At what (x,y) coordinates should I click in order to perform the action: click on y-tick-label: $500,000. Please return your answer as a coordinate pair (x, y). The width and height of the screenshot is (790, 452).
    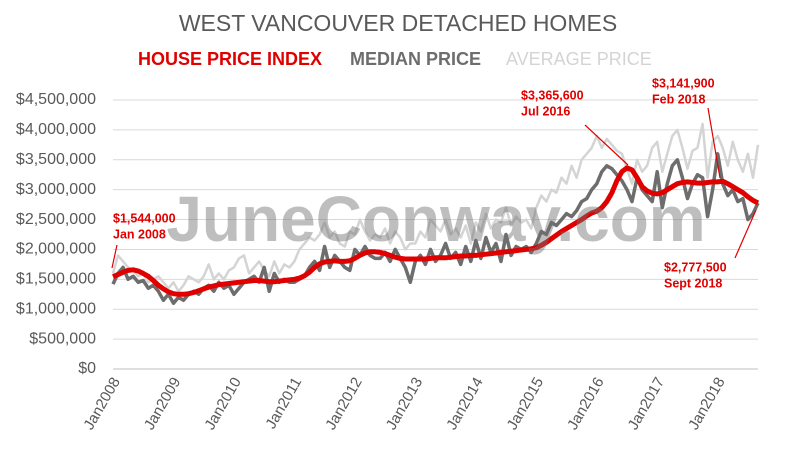
    Looking at the image, I should click on (62, 338).